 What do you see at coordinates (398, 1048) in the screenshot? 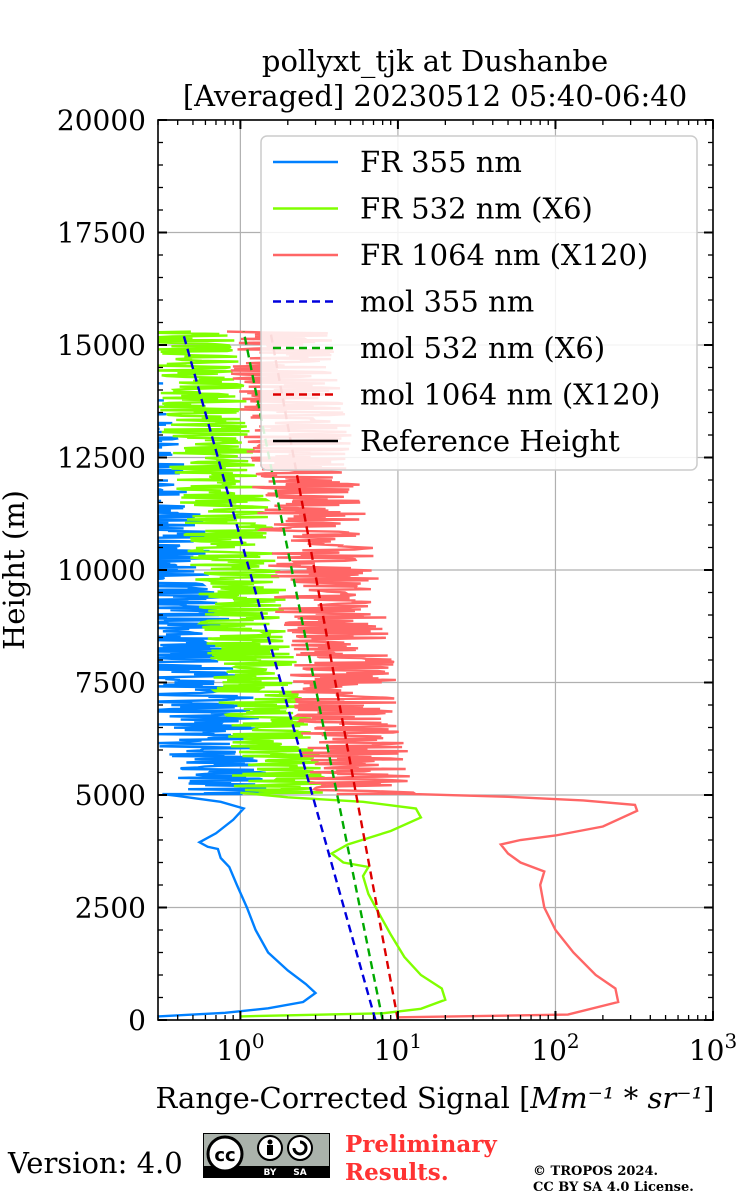
I see `x-tick-label: 10¹` at bounding box center [398, 1048].